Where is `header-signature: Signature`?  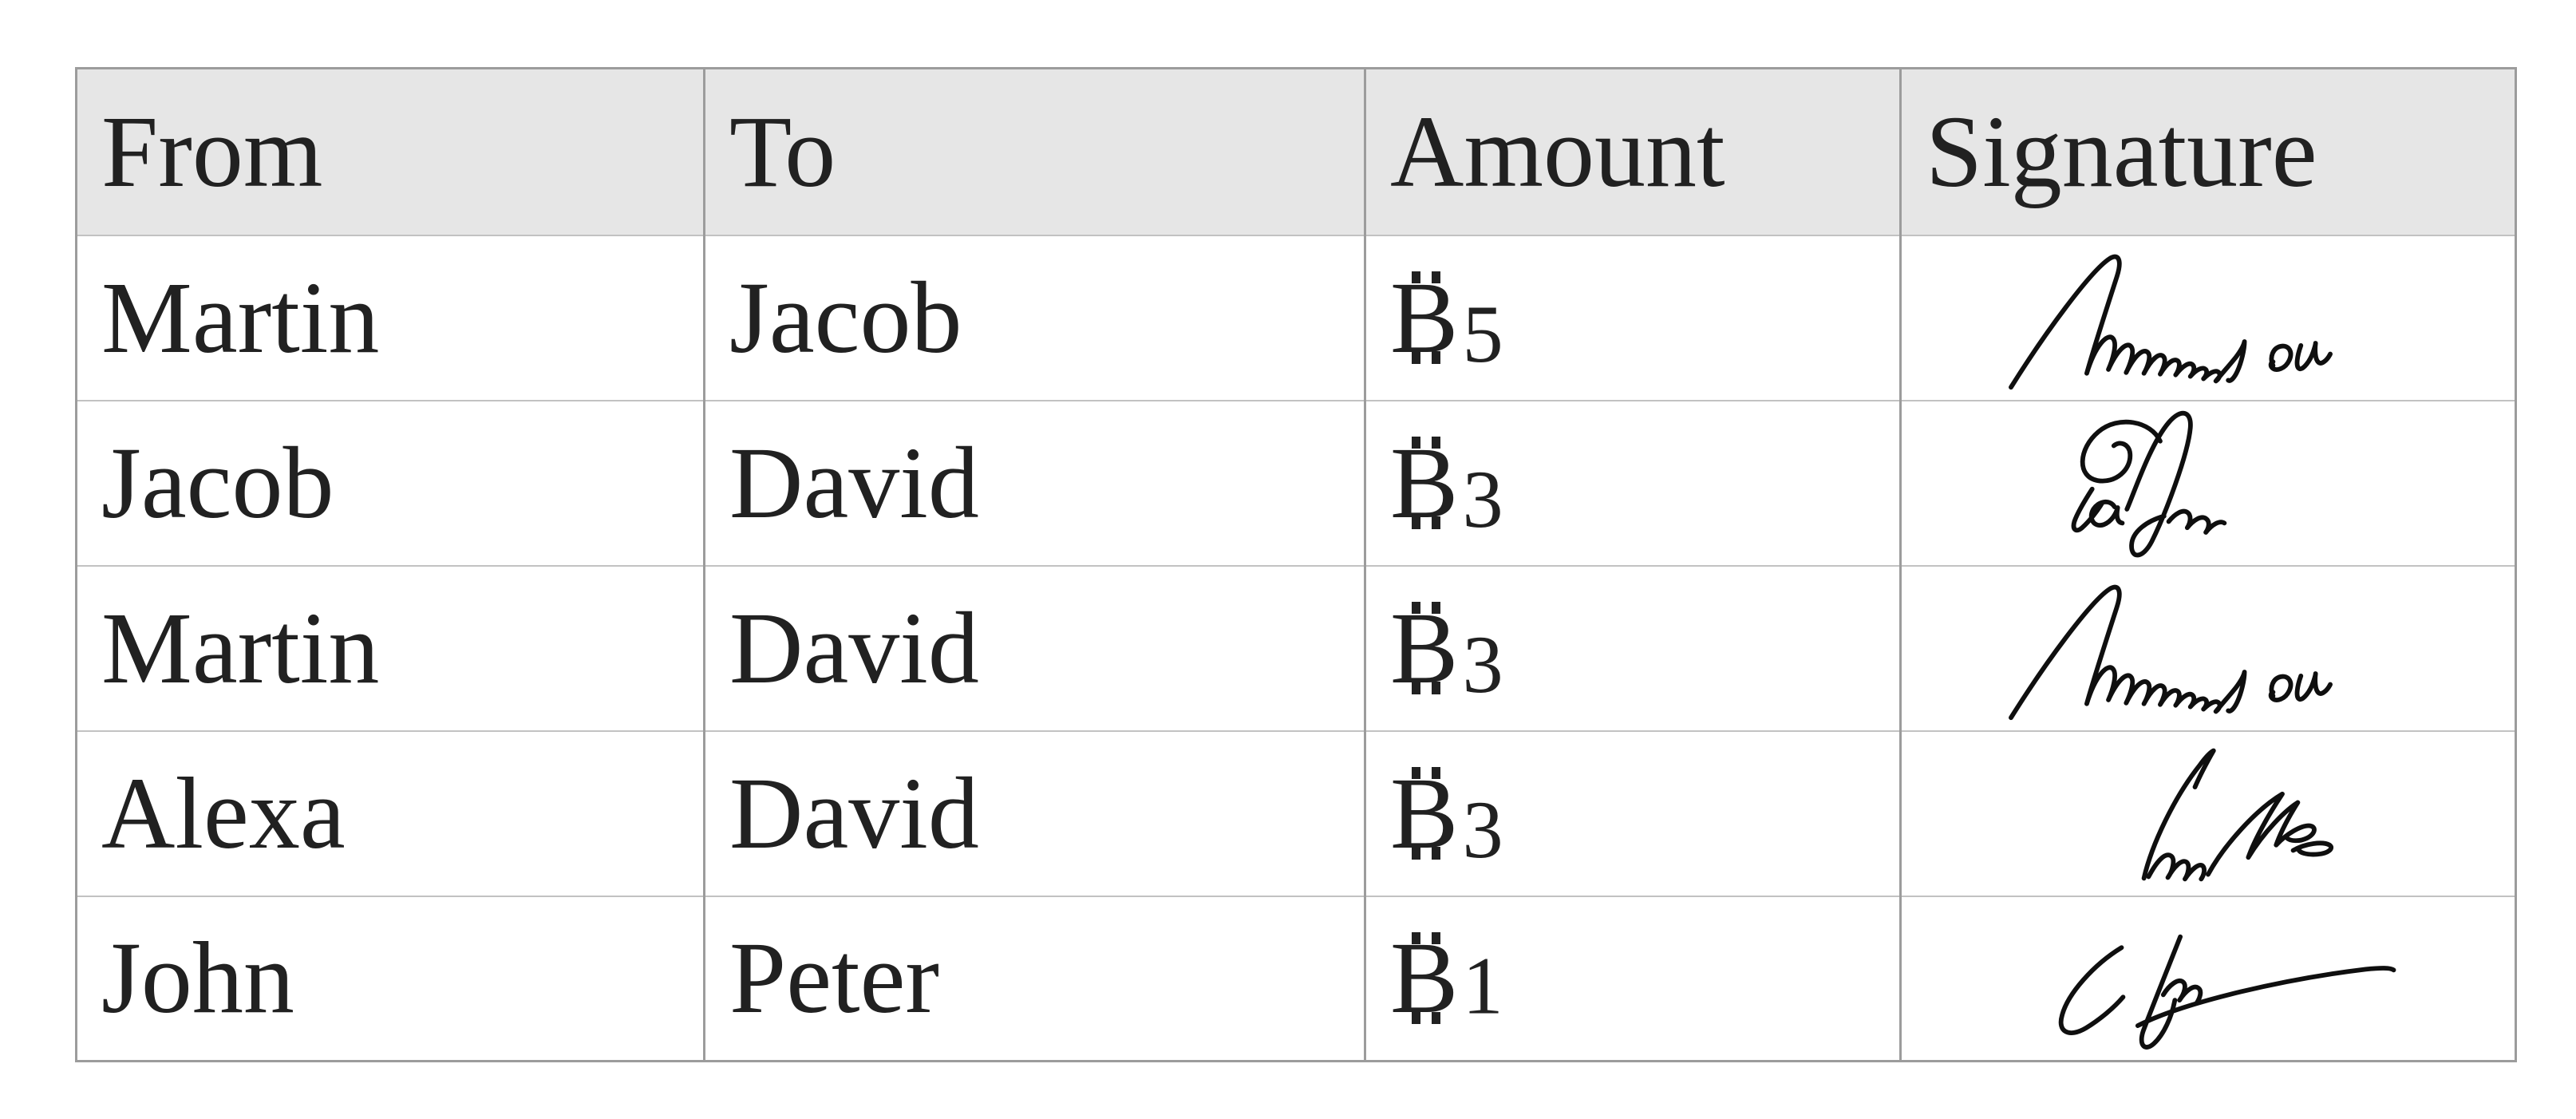
header-signature: Signature is located at coordinates (2208, 151).